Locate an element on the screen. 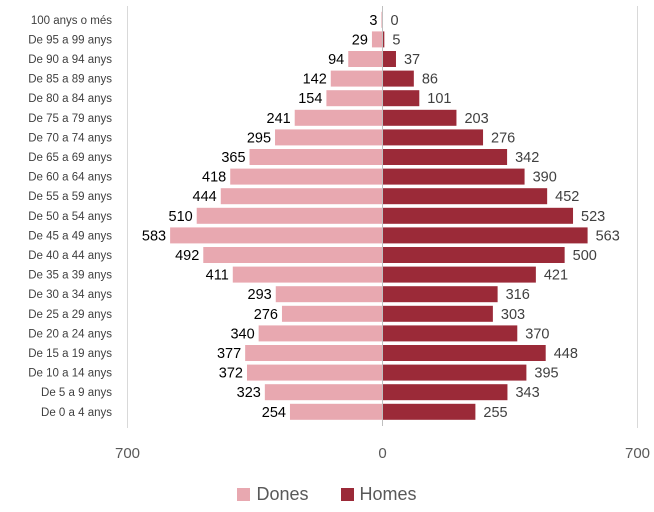 The height and width of the screenshot is (512, 654). legend-item-homes: Homes is located at coordinates (378, 494).